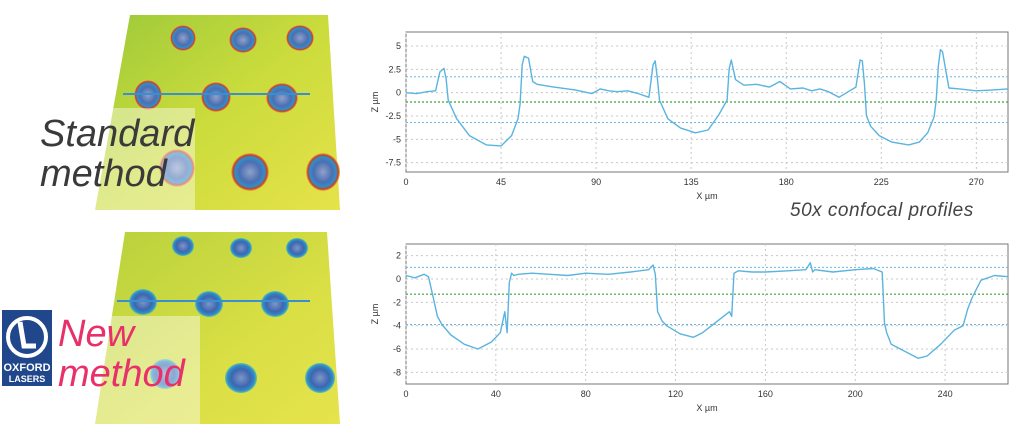 The image size is (1024, 426). I want to click on logo-mark-icon, so click(27, 337).